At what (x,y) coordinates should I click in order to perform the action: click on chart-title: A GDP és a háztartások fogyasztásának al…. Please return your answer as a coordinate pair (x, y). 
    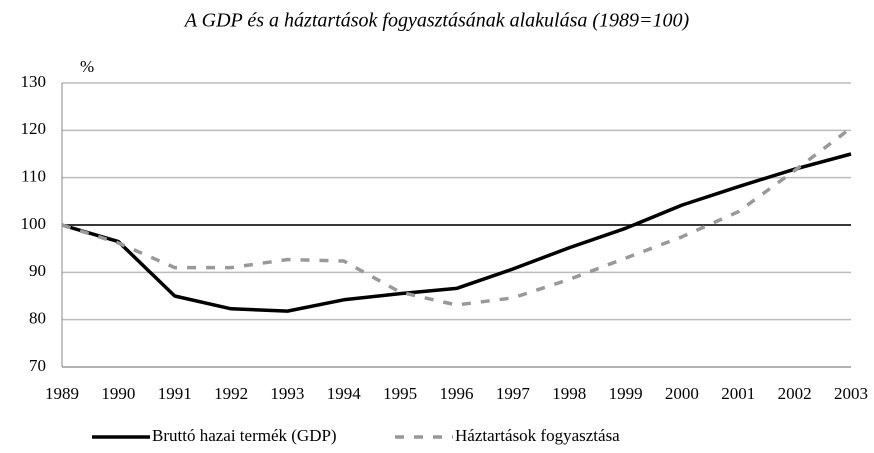
    Looking at the image, I should click on (436, 21).